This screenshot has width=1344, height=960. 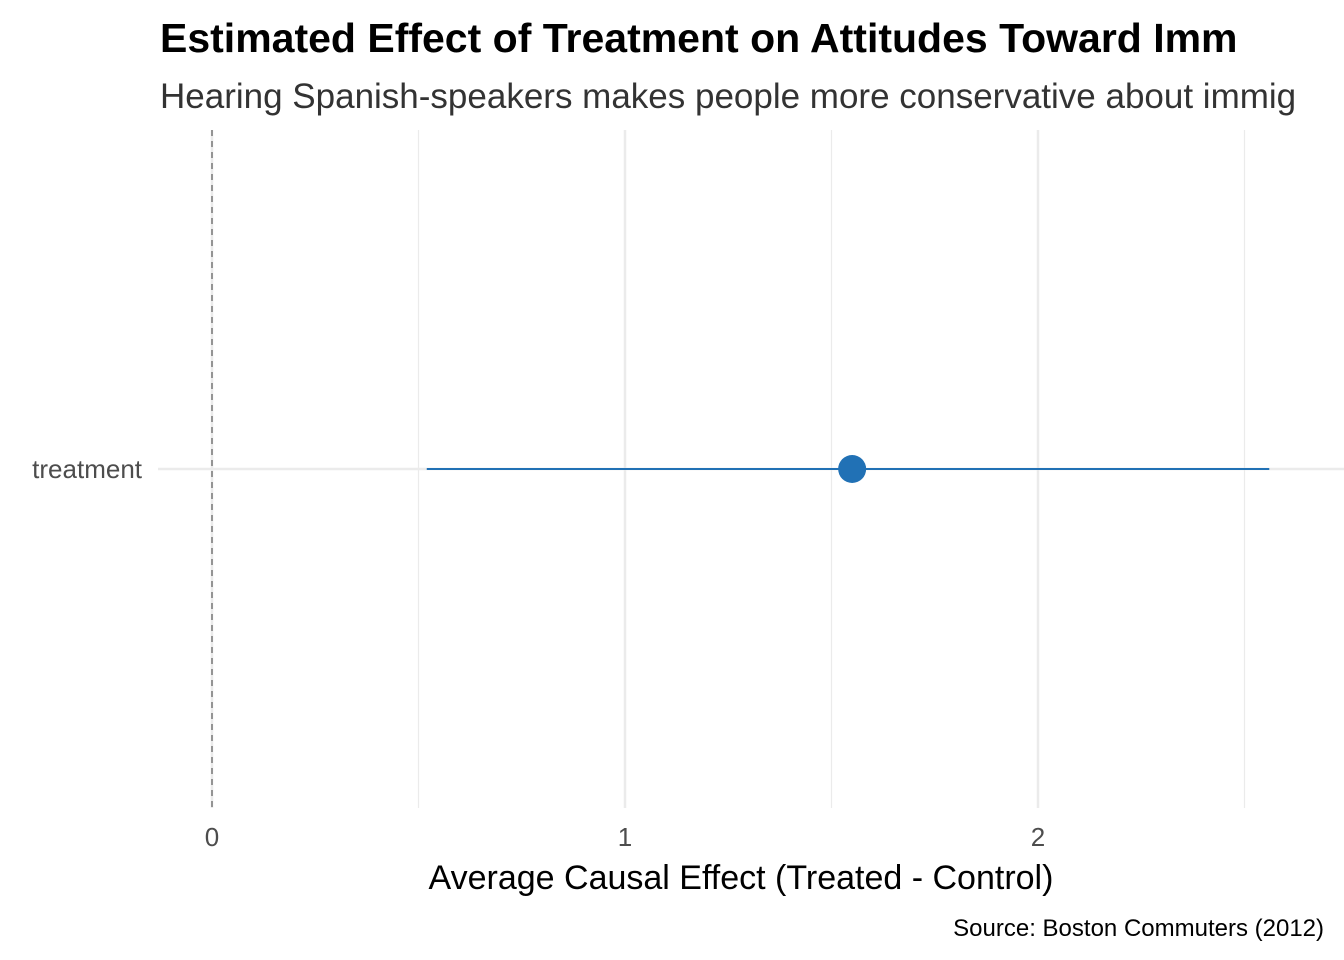 I want to click on chart-caption: Source: Boston Commuters (2012), so click(x=1138, y=928).